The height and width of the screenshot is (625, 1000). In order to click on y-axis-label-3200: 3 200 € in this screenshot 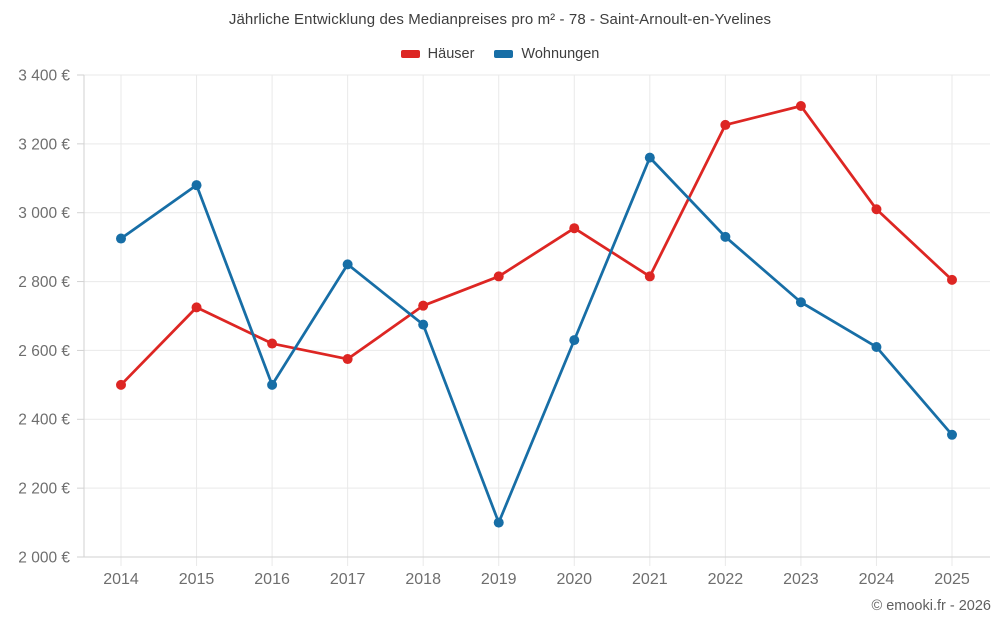, I will do `click(44, 144)`.